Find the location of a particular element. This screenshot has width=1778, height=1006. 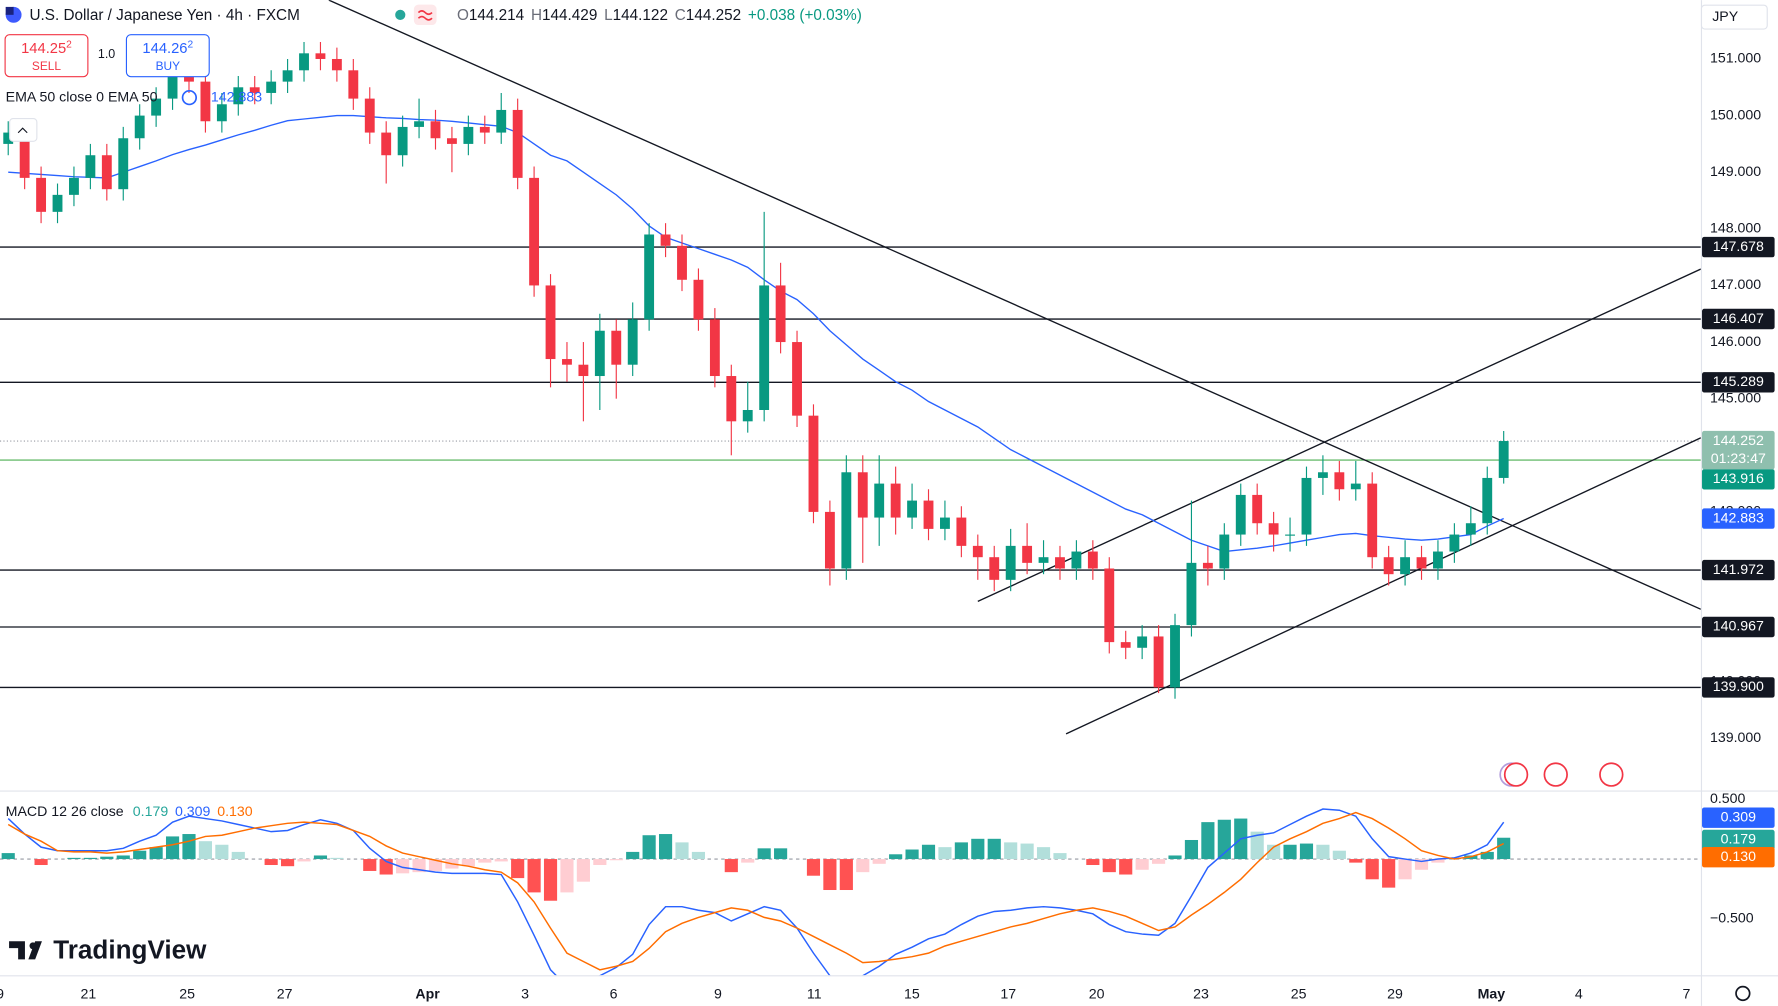

signal-axis-label: 0.130 is located at coordinates (1739, 857).